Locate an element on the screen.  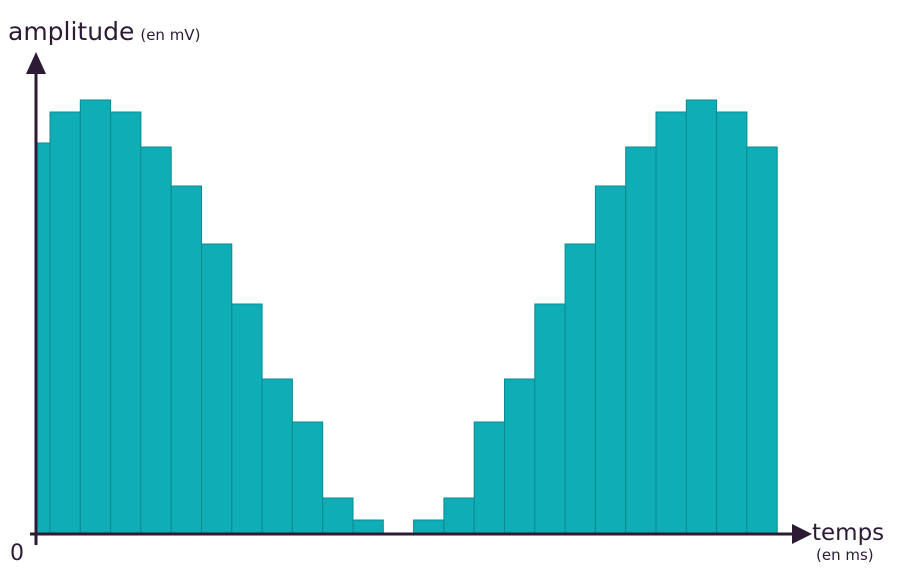
origin-label: 0 is located at coordinates (17, 553).